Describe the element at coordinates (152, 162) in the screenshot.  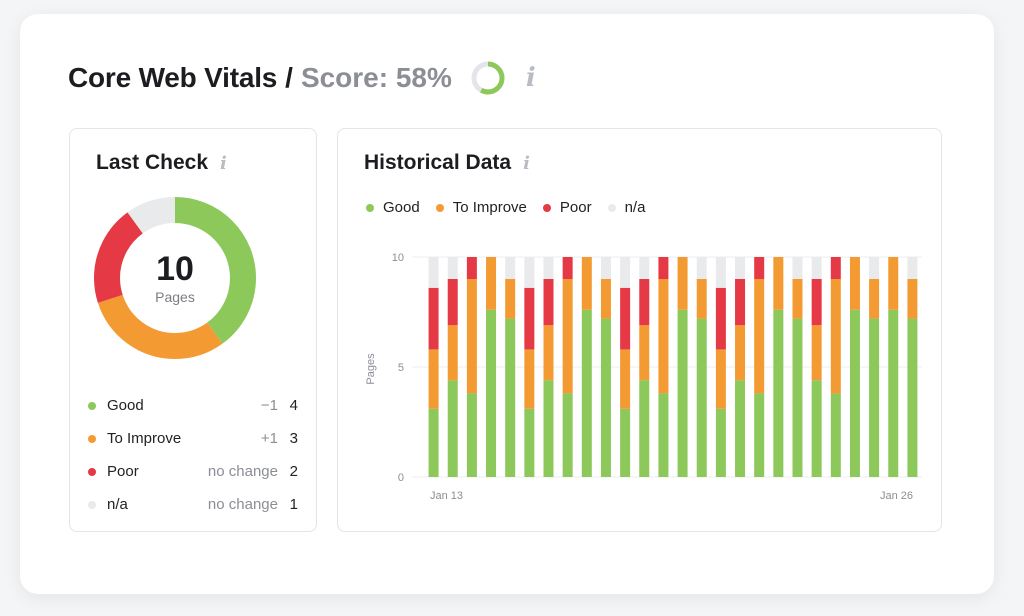
I see `last-check-title: Last Check` at that location.